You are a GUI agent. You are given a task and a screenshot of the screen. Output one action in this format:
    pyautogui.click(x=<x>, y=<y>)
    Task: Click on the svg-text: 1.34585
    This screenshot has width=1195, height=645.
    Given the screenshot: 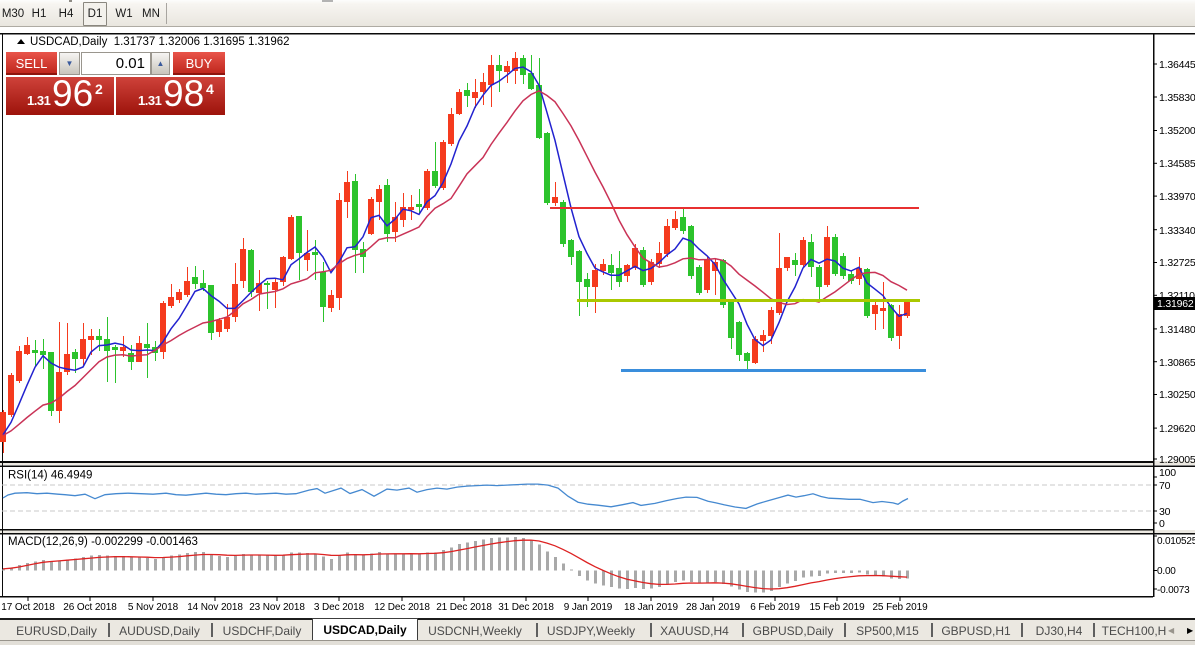 What is the action you would take?
    pyautogui.click(x=1177, y=164)
    